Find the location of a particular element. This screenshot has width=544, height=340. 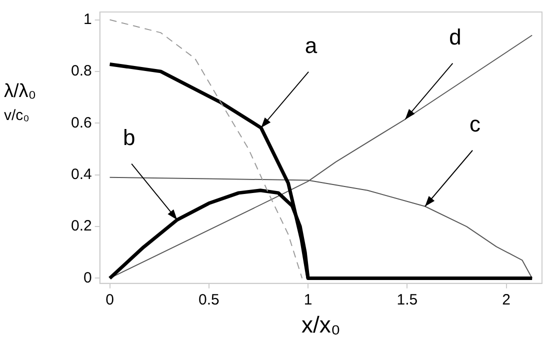

x-tick-label: 0 is located at coordinates (110, 300).